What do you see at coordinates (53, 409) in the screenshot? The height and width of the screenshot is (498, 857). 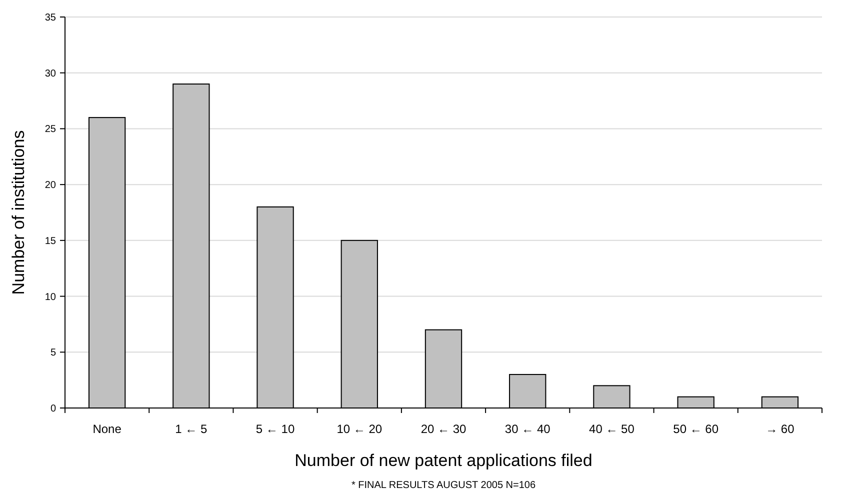 I see `y-tick-label: 0` at bounding box center [53, 409].